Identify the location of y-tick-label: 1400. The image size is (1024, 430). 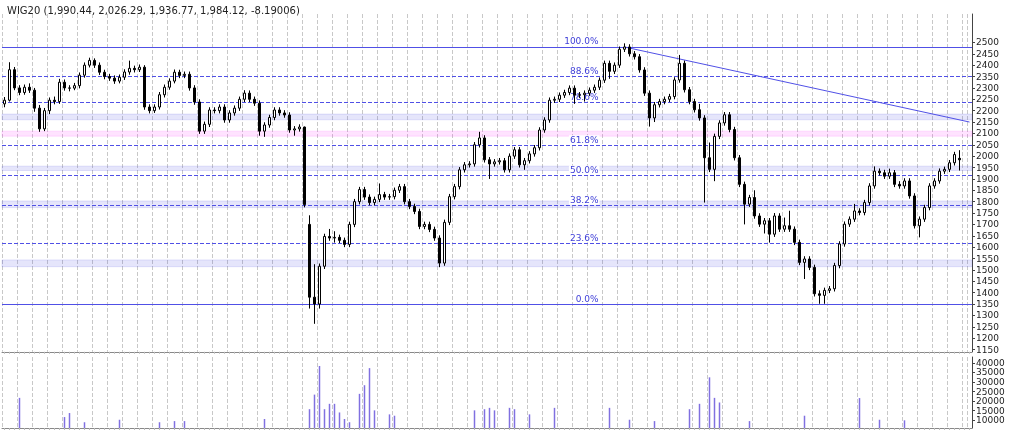
(988, 292).